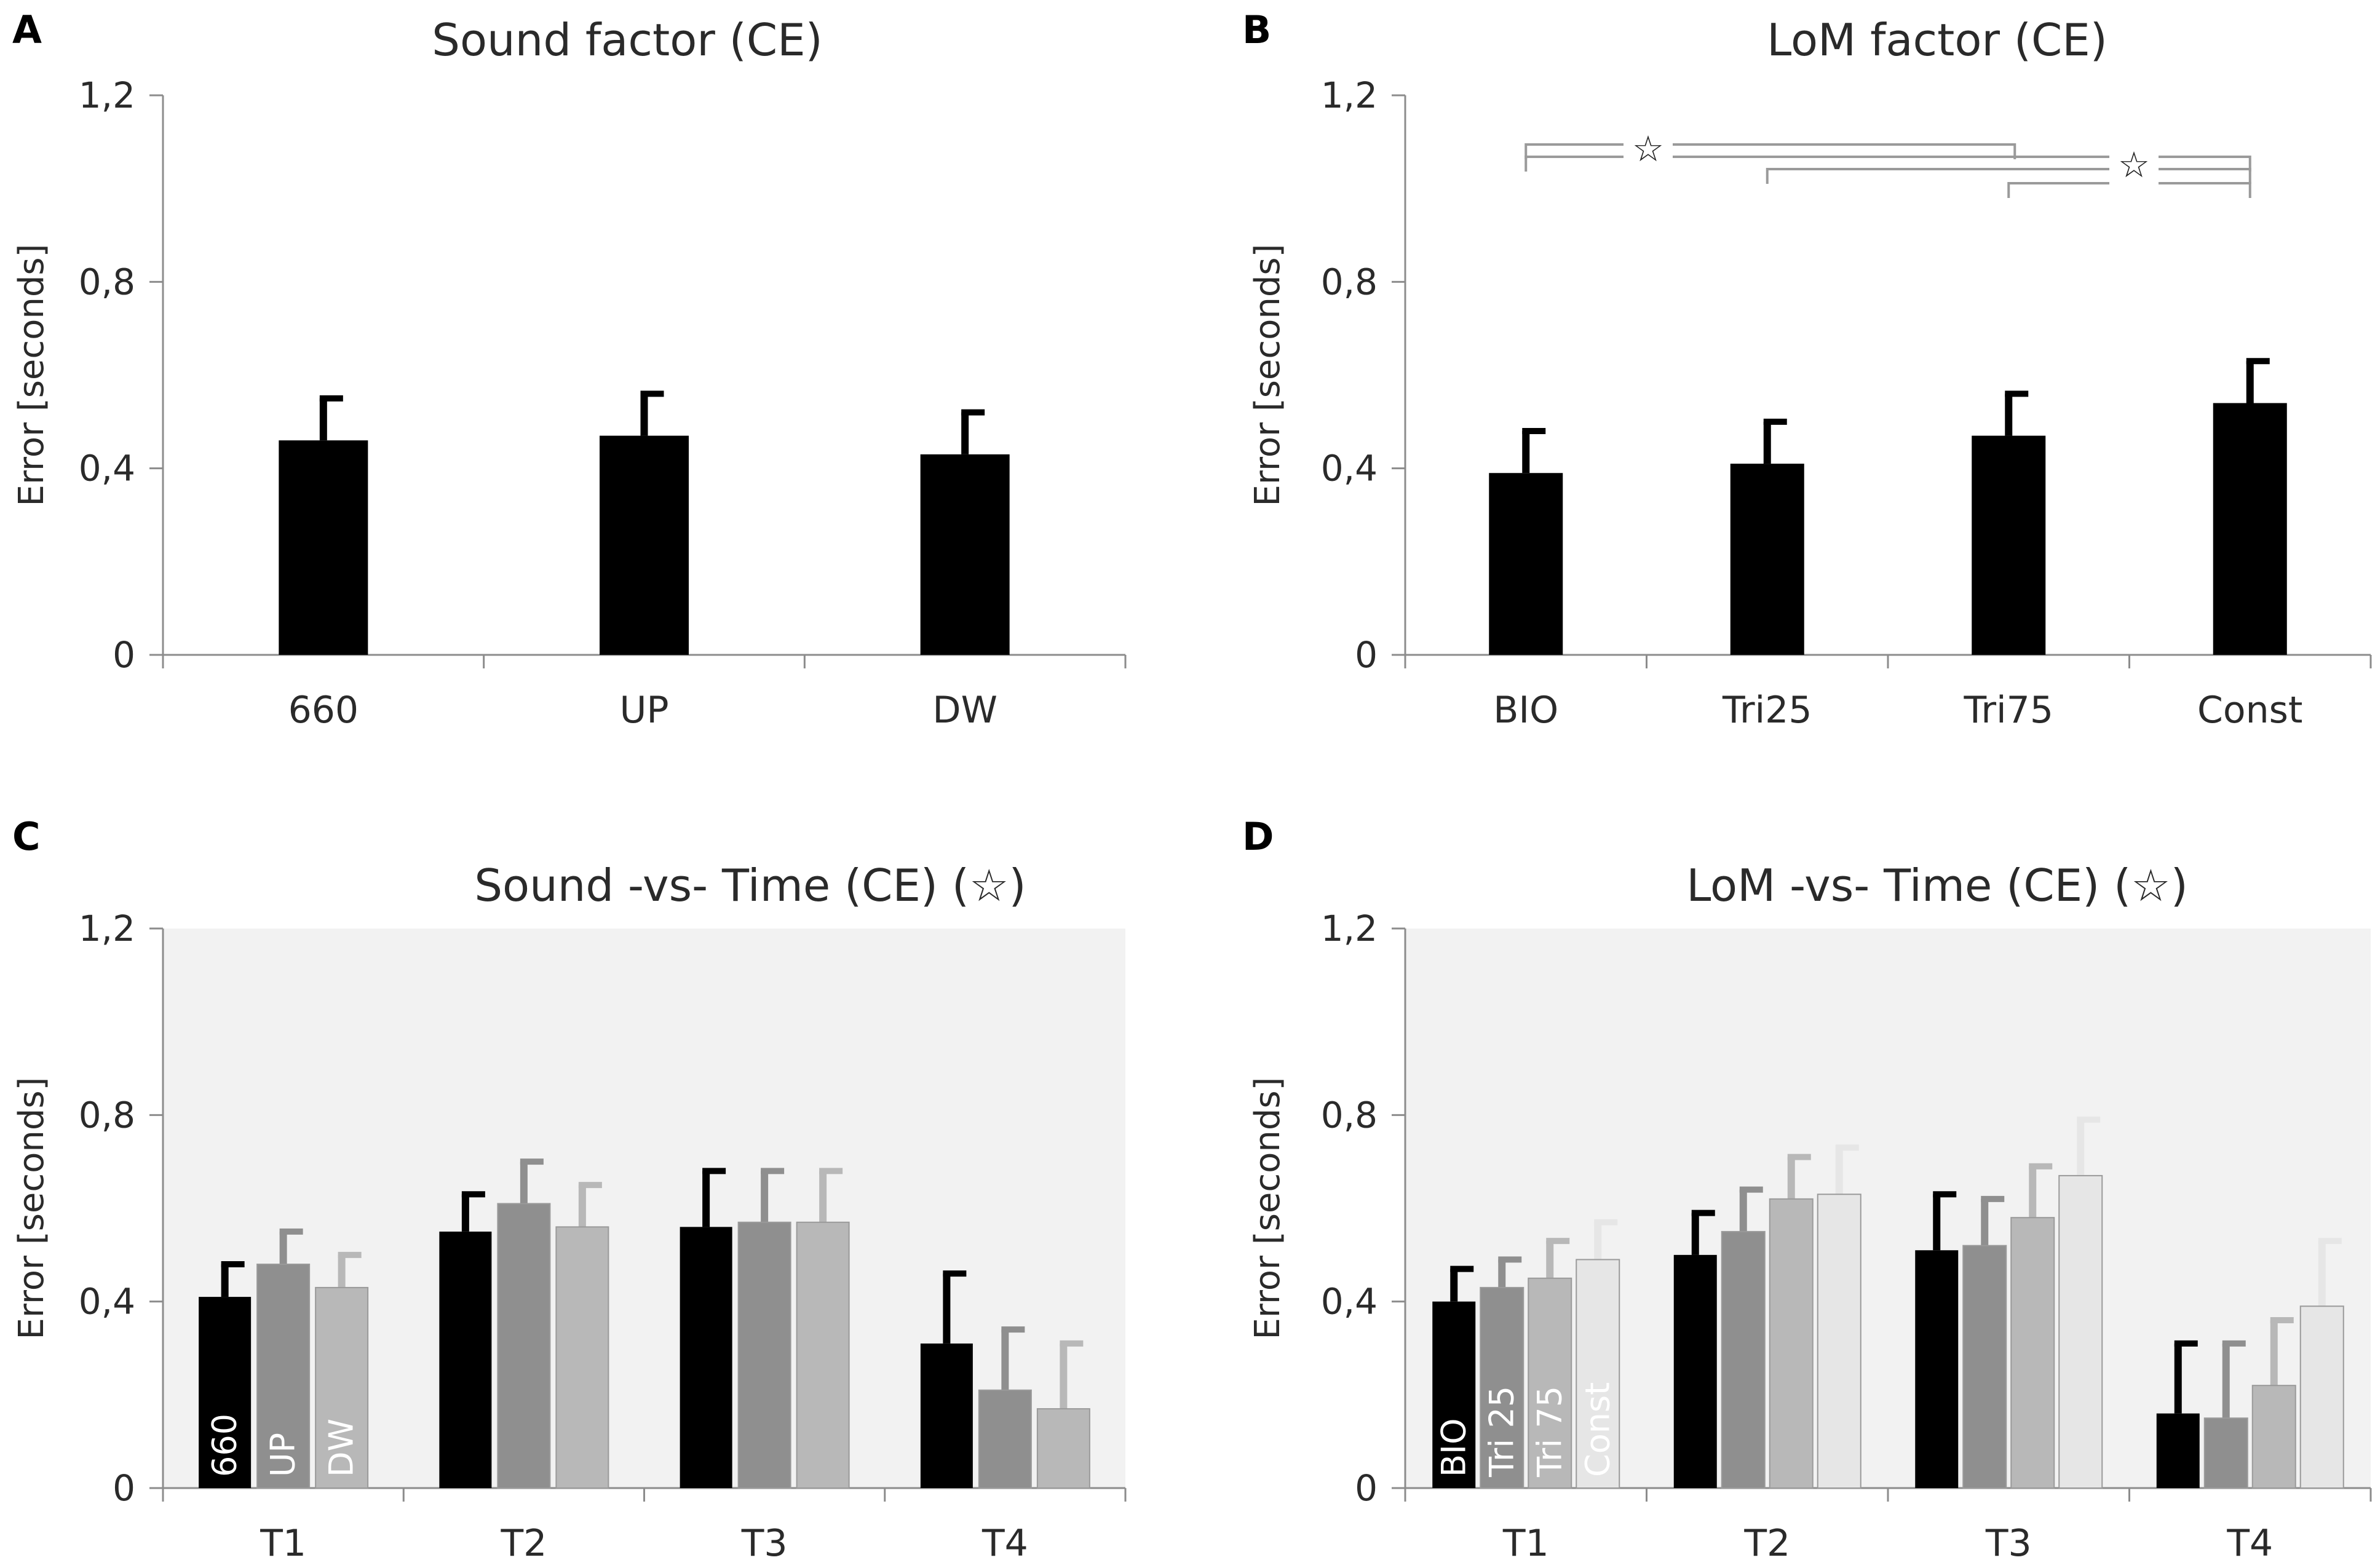 The image size is (2375, 1568). I want to click on x-category-label: Const, so click(2249, 710).